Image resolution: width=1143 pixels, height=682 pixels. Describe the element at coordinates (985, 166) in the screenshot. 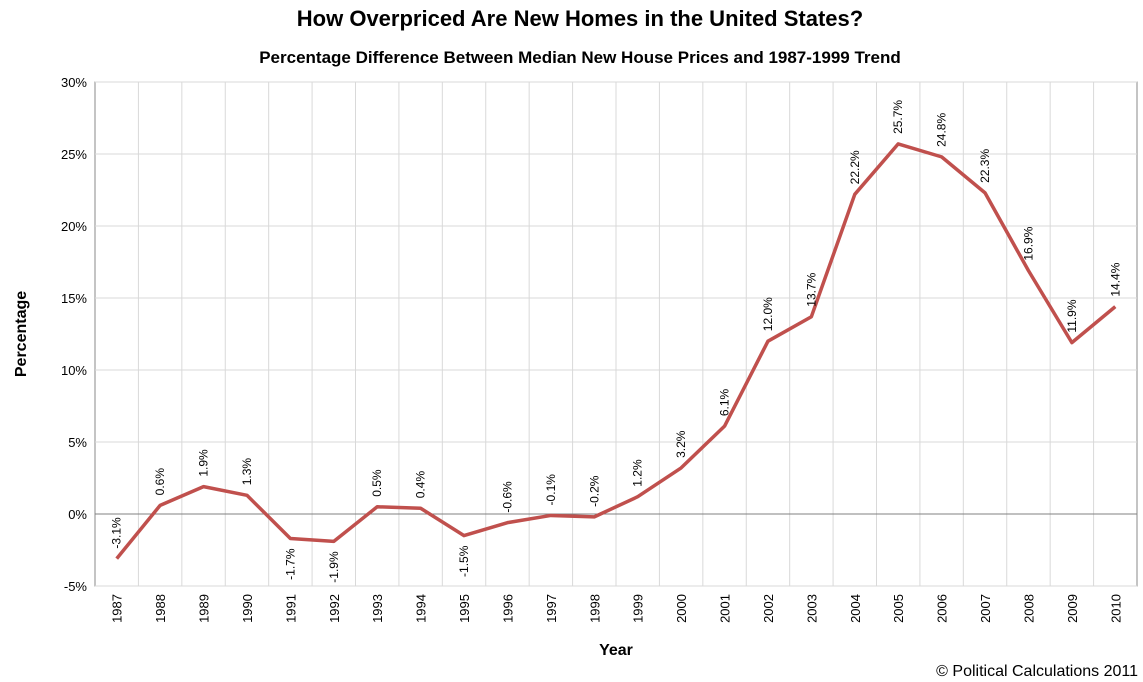

I see `data-label: 22.3%` at that location.